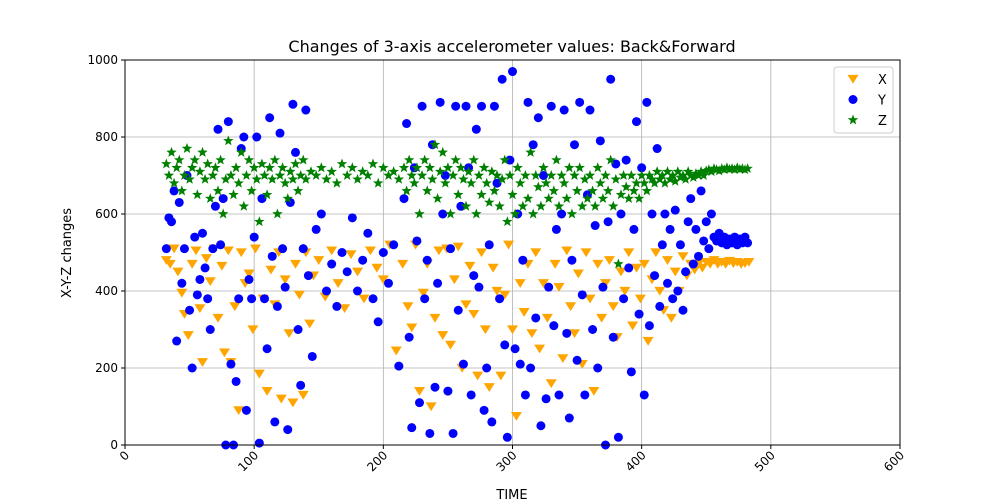  Describe the element at coordinates (124, 455) in the screenshot. I see `x-tick-label: 0` at that location.